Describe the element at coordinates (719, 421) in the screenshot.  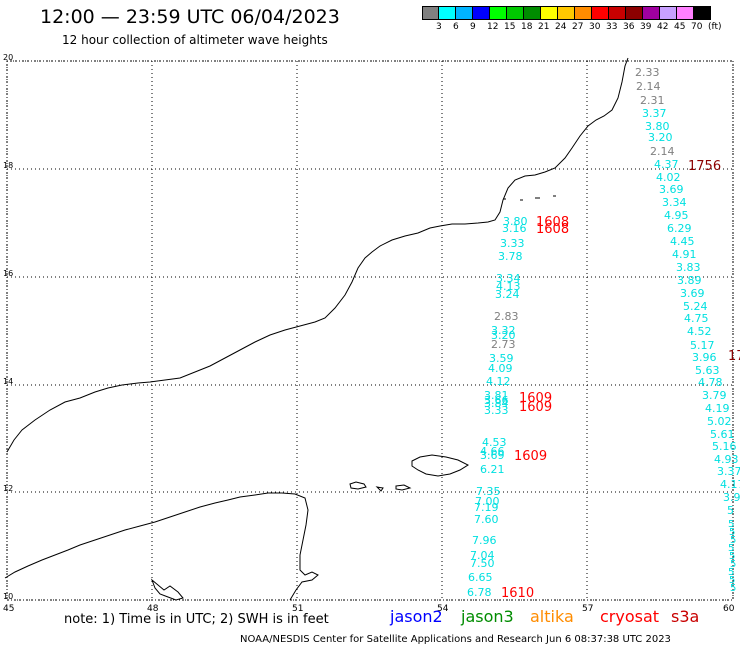
I see `wave-height-label: 5.02` at that location.